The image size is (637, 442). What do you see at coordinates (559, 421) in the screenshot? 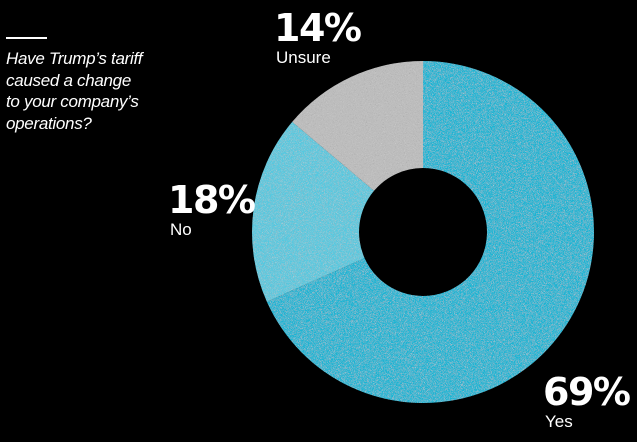
I see `slice-category-yes: Yes` at bounding box center [559, 421].